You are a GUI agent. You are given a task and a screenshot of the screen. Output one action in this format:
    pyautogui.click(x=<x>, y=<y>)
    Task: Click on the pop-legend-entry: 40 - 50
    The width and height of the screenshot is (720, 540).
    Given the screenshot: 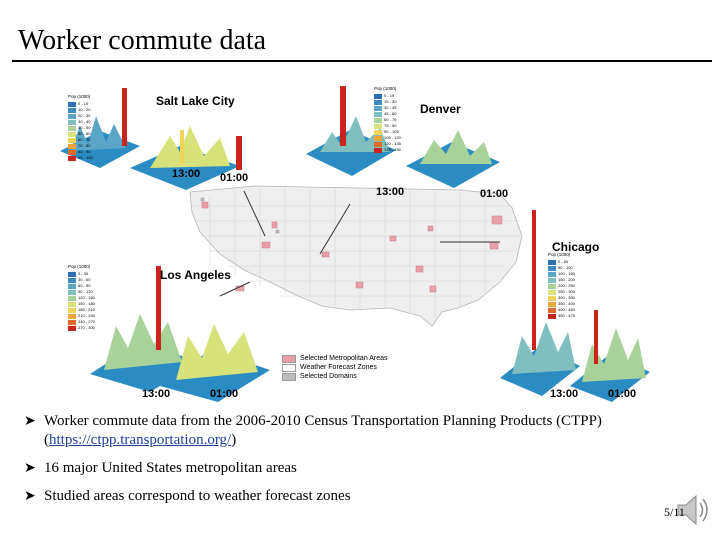 What is the action you would take?
    pyautogui.click(x=80, y=128)
    